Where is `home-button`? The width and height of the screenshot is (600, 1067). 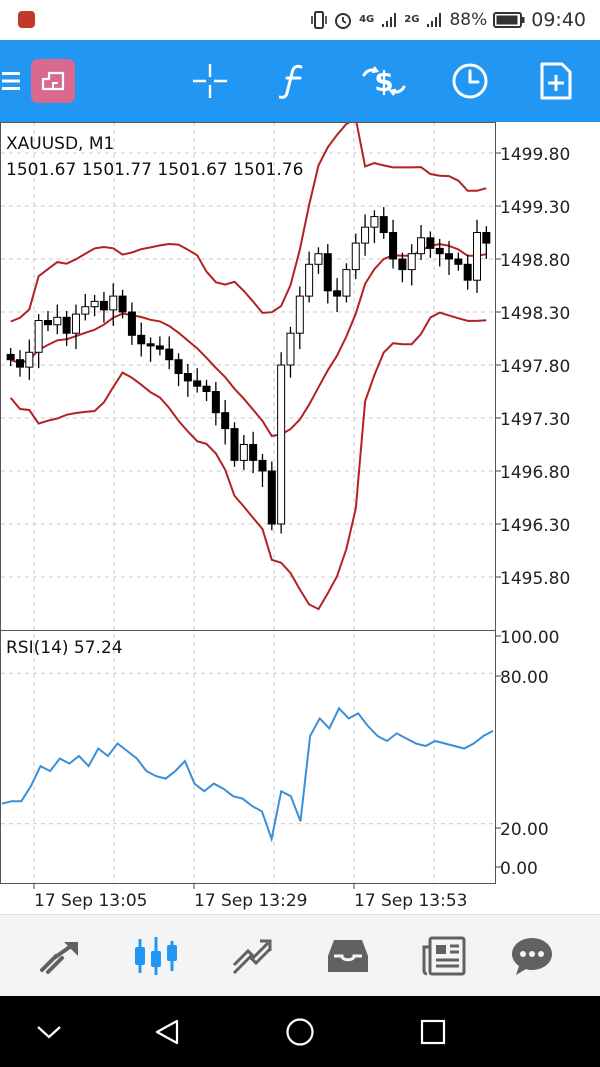 home-button is located at coordinates (300, 1031).